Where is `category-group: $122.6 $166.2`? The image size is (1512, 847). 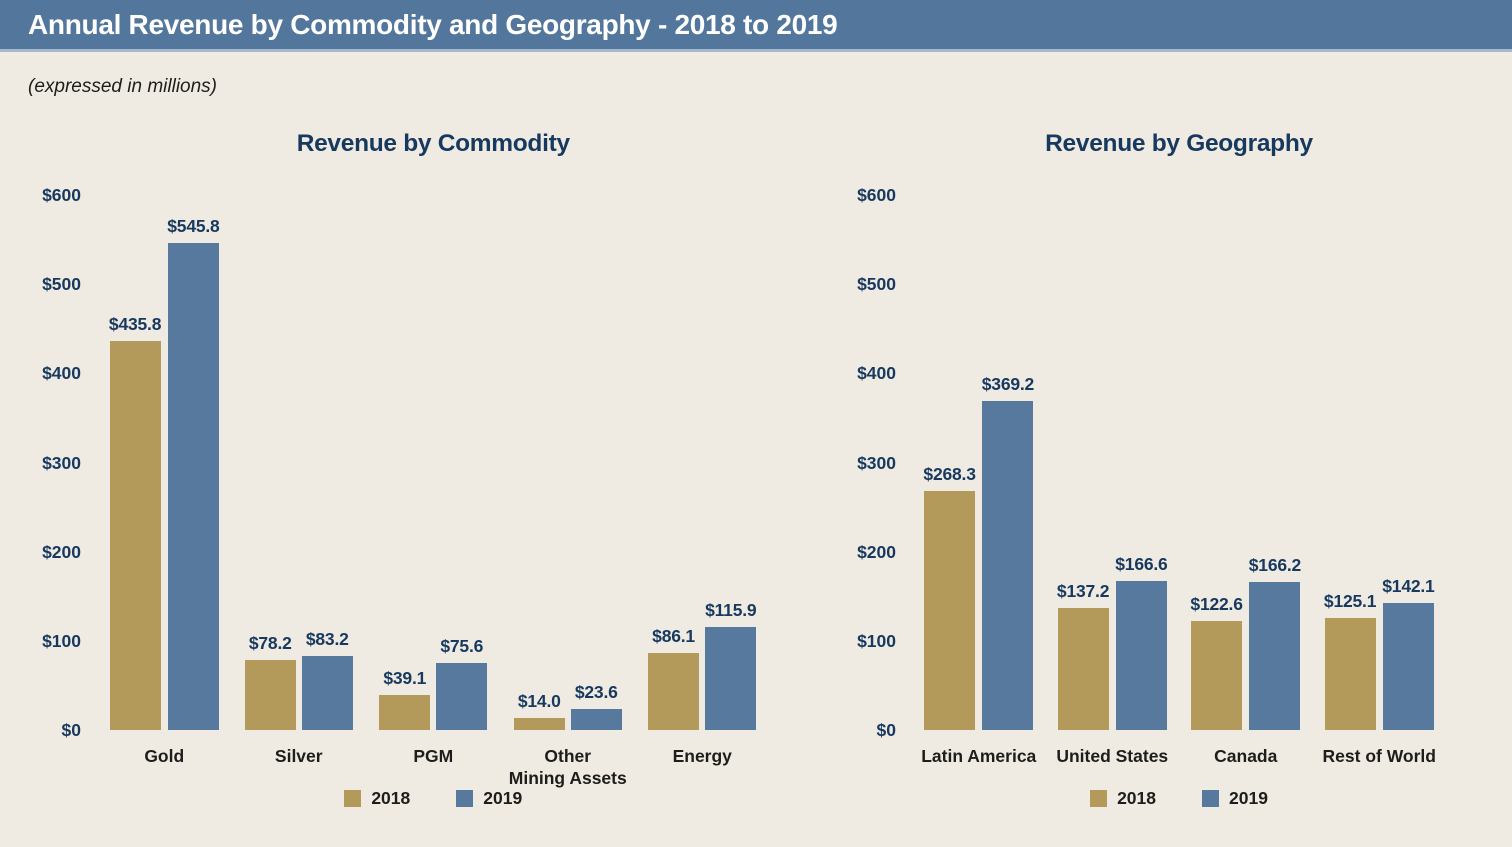 category-group: $122.6 $166.2 is located at coordinates (1246, 462).